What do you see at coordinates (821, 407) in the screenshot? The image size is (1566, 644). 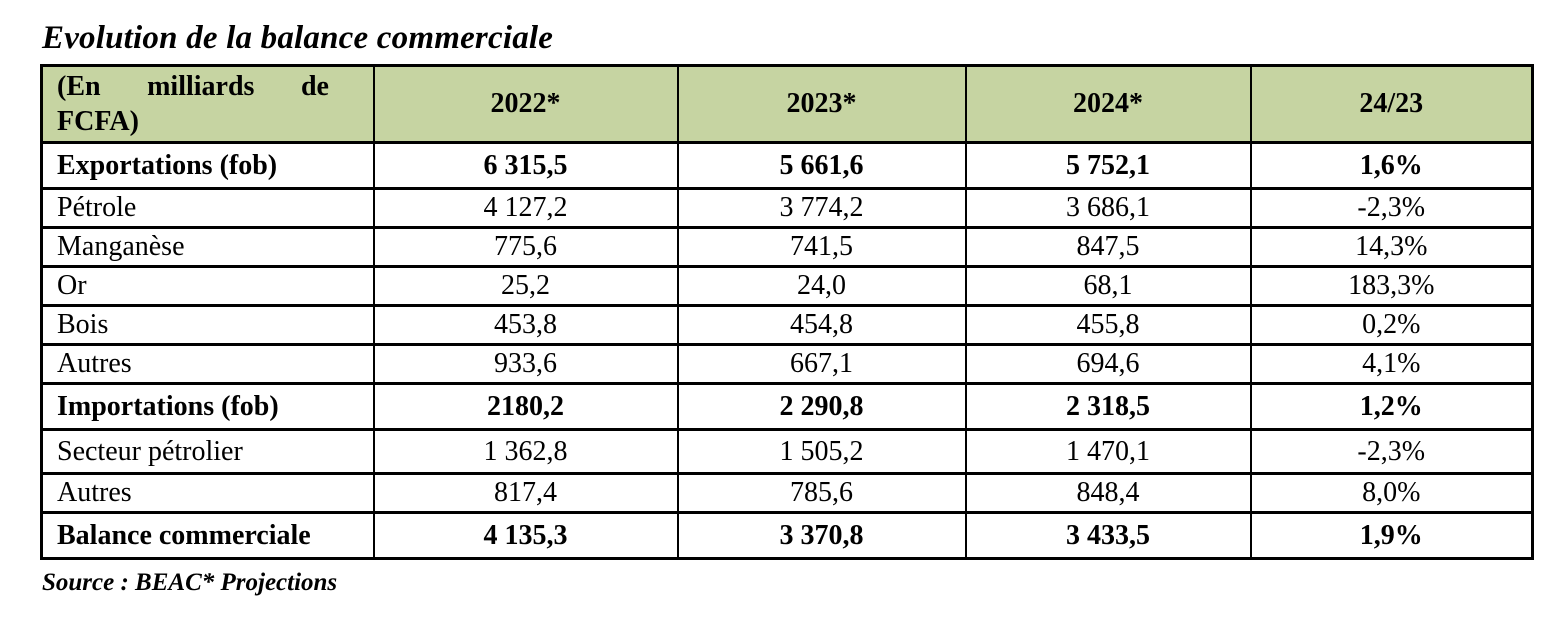 I see `cell-value: 2 290,8` at bounding box center [821, 407].